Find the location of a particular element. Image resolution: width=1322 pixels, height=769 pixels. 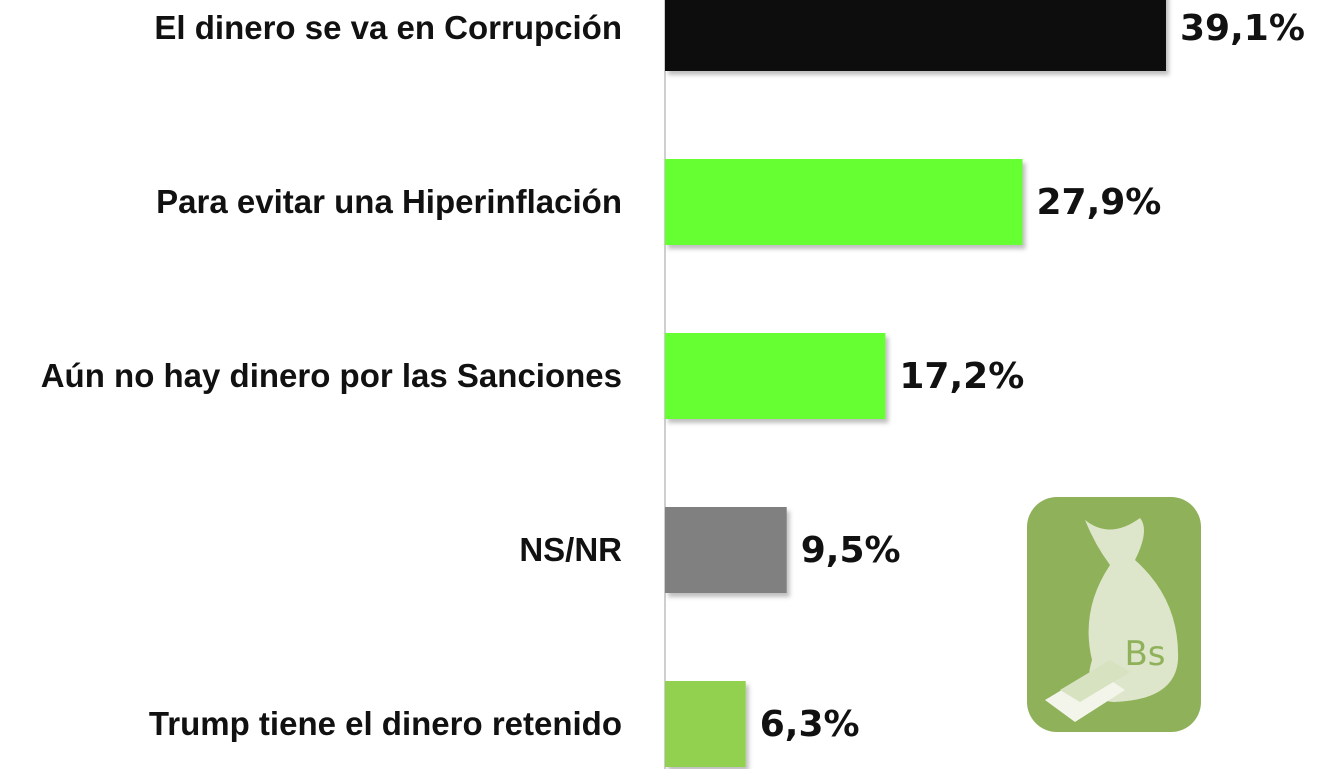

value-label: 6,3% is located at coordinates (810, 724).